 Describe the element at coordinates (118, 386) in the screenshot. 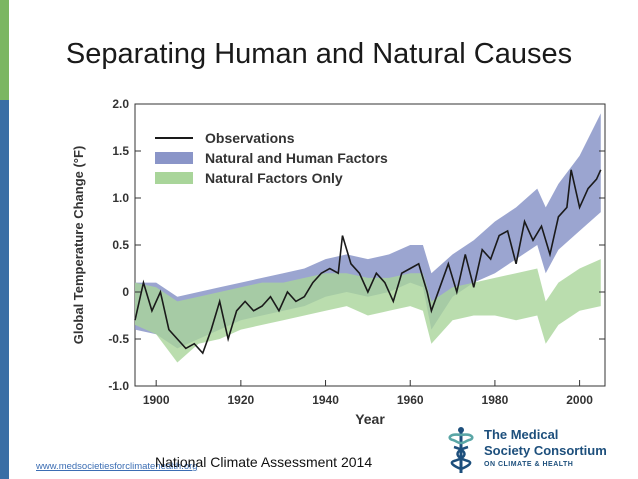

I see `y-tick-label: -1.0` at that location.